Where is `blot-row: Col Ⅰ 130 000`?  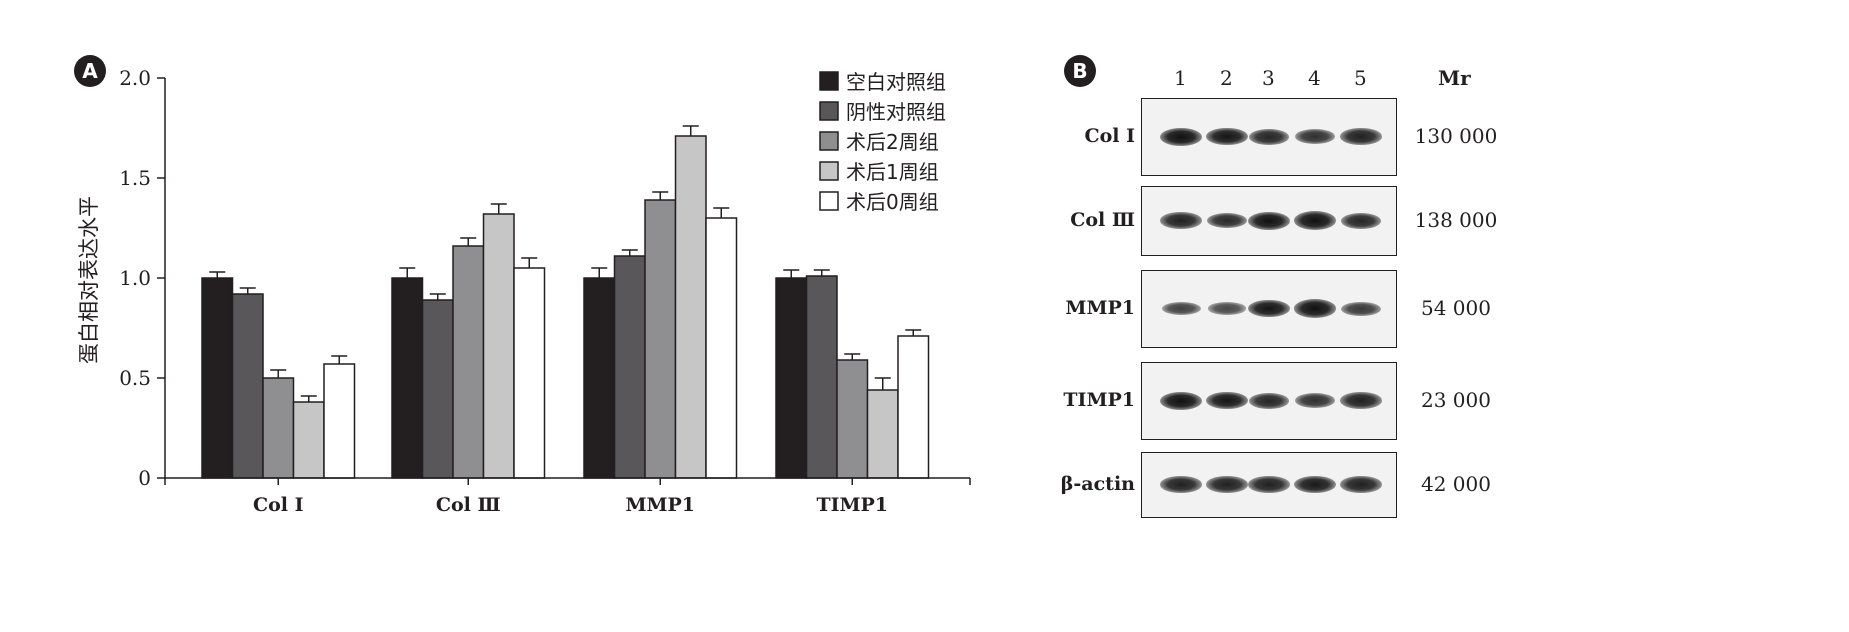 blot-row: Col Ⅰ 130 000 is located at coordinates (1300, 137).